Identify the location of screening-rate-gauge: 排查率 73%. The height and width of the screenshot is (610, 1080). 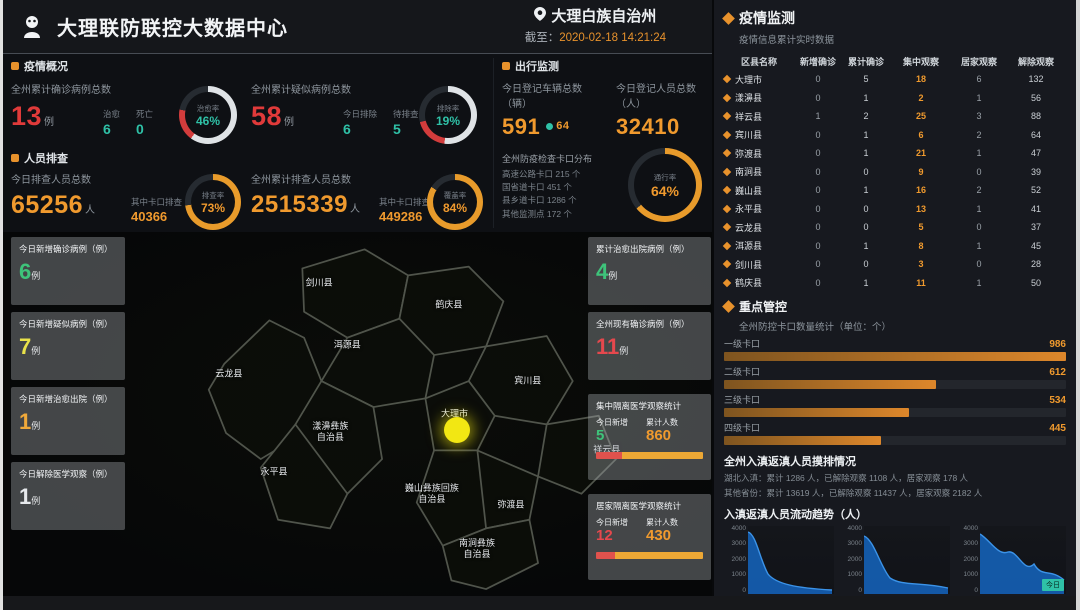
(213, 202).